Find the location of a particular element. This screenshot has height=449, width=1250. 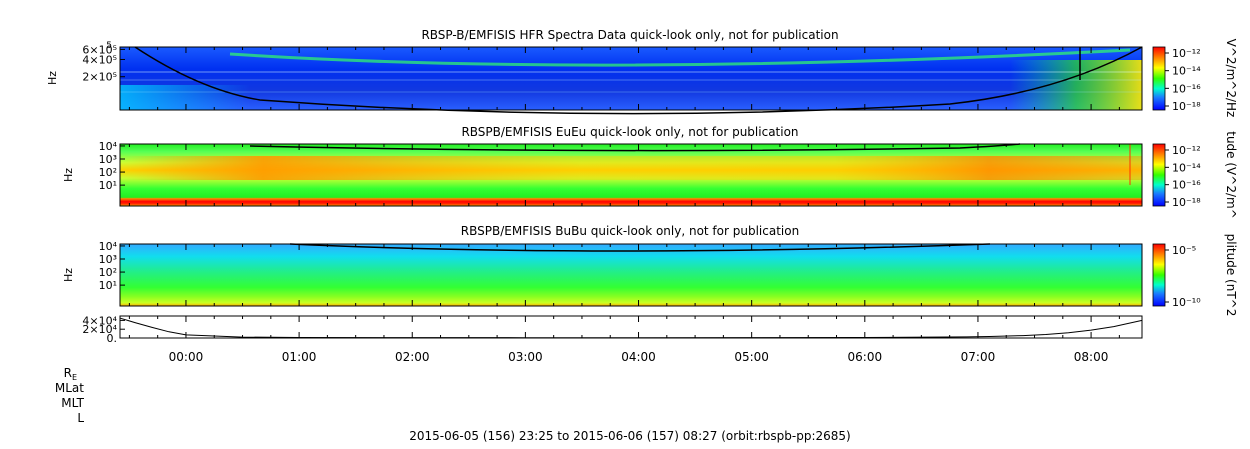

density-ytick-label: 0. is located at coordinates (112, 338).